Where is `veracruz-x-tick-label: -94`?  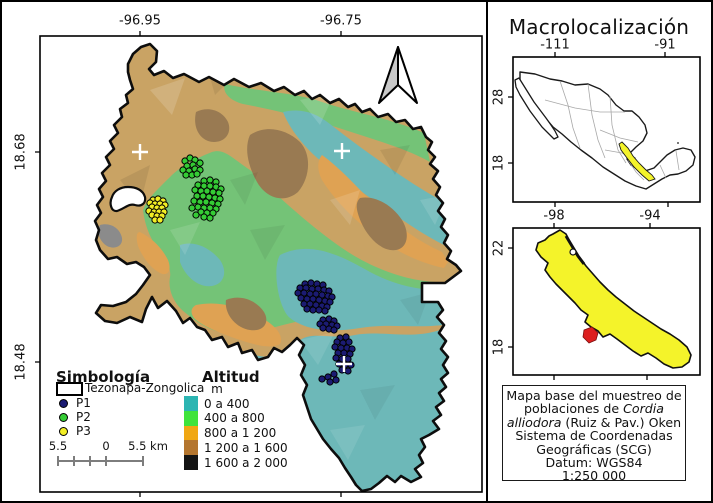
veracruz-x-tick-label: -94 is located at coordinates (650, 216).